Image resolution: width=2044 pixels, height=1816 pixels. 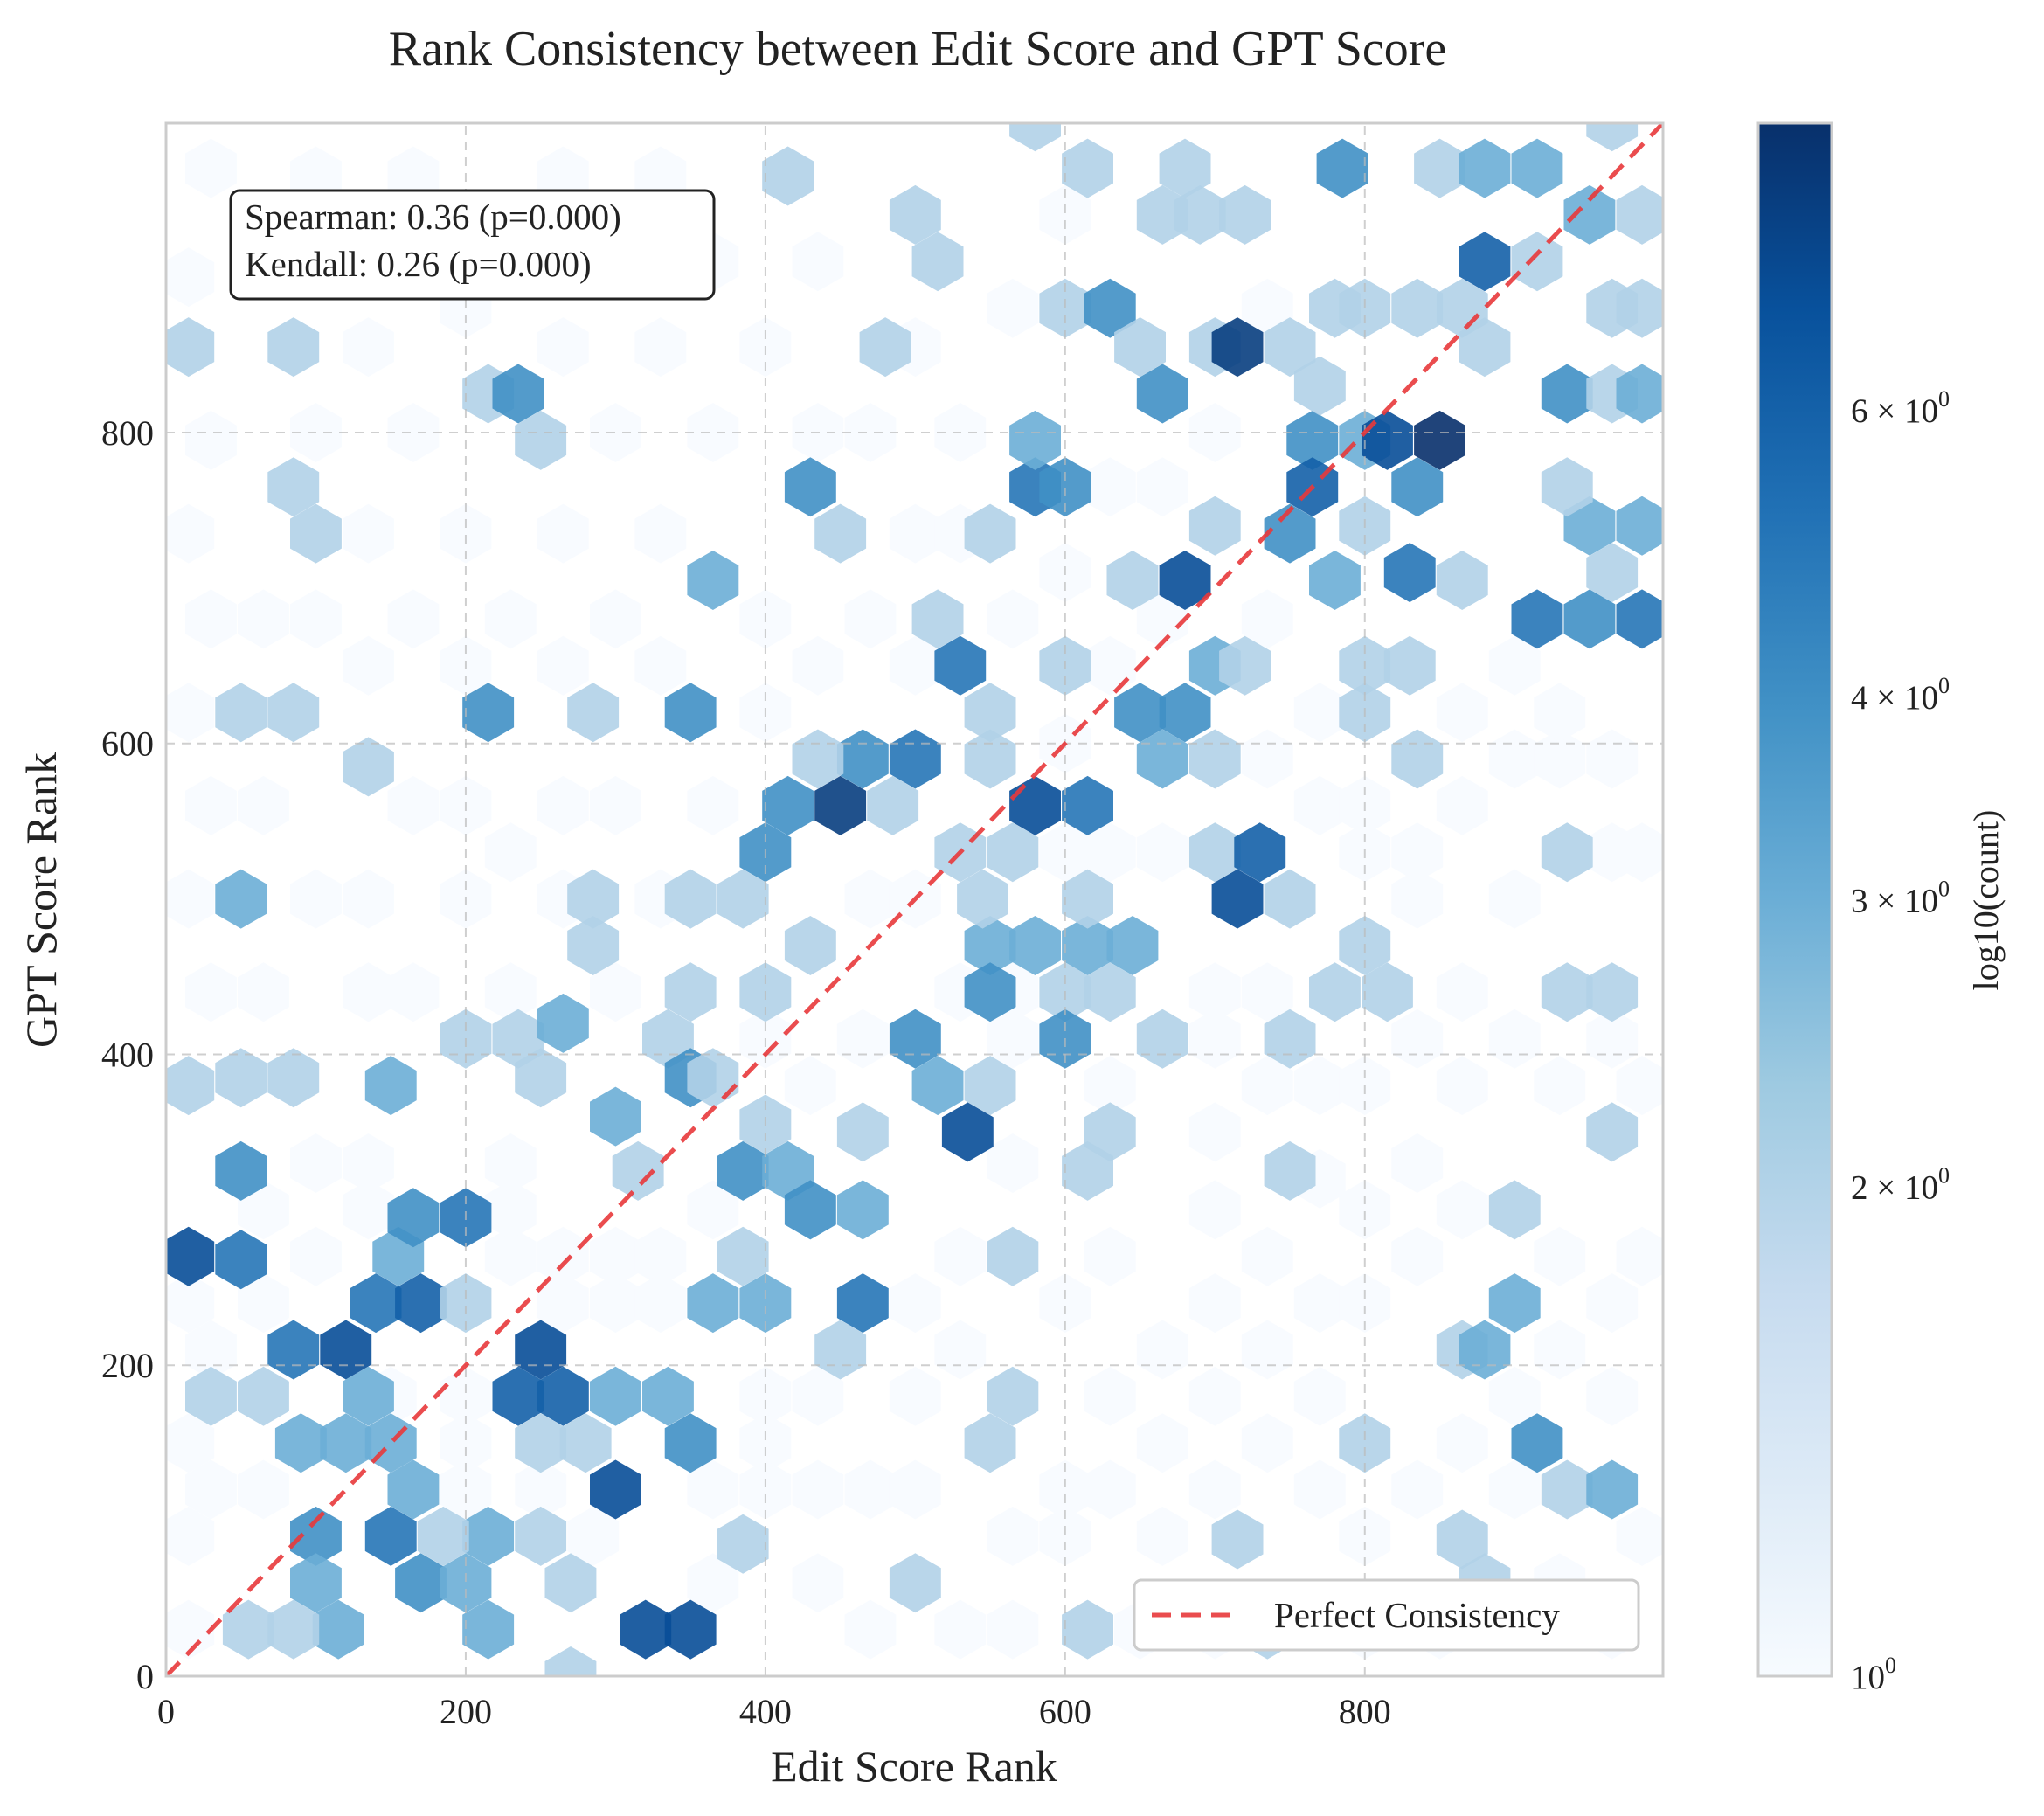 What do you see at coordinates (765, 1712) in the screenshot?
I see `x-tick-label: 400` at bounding box center [765, 1712].